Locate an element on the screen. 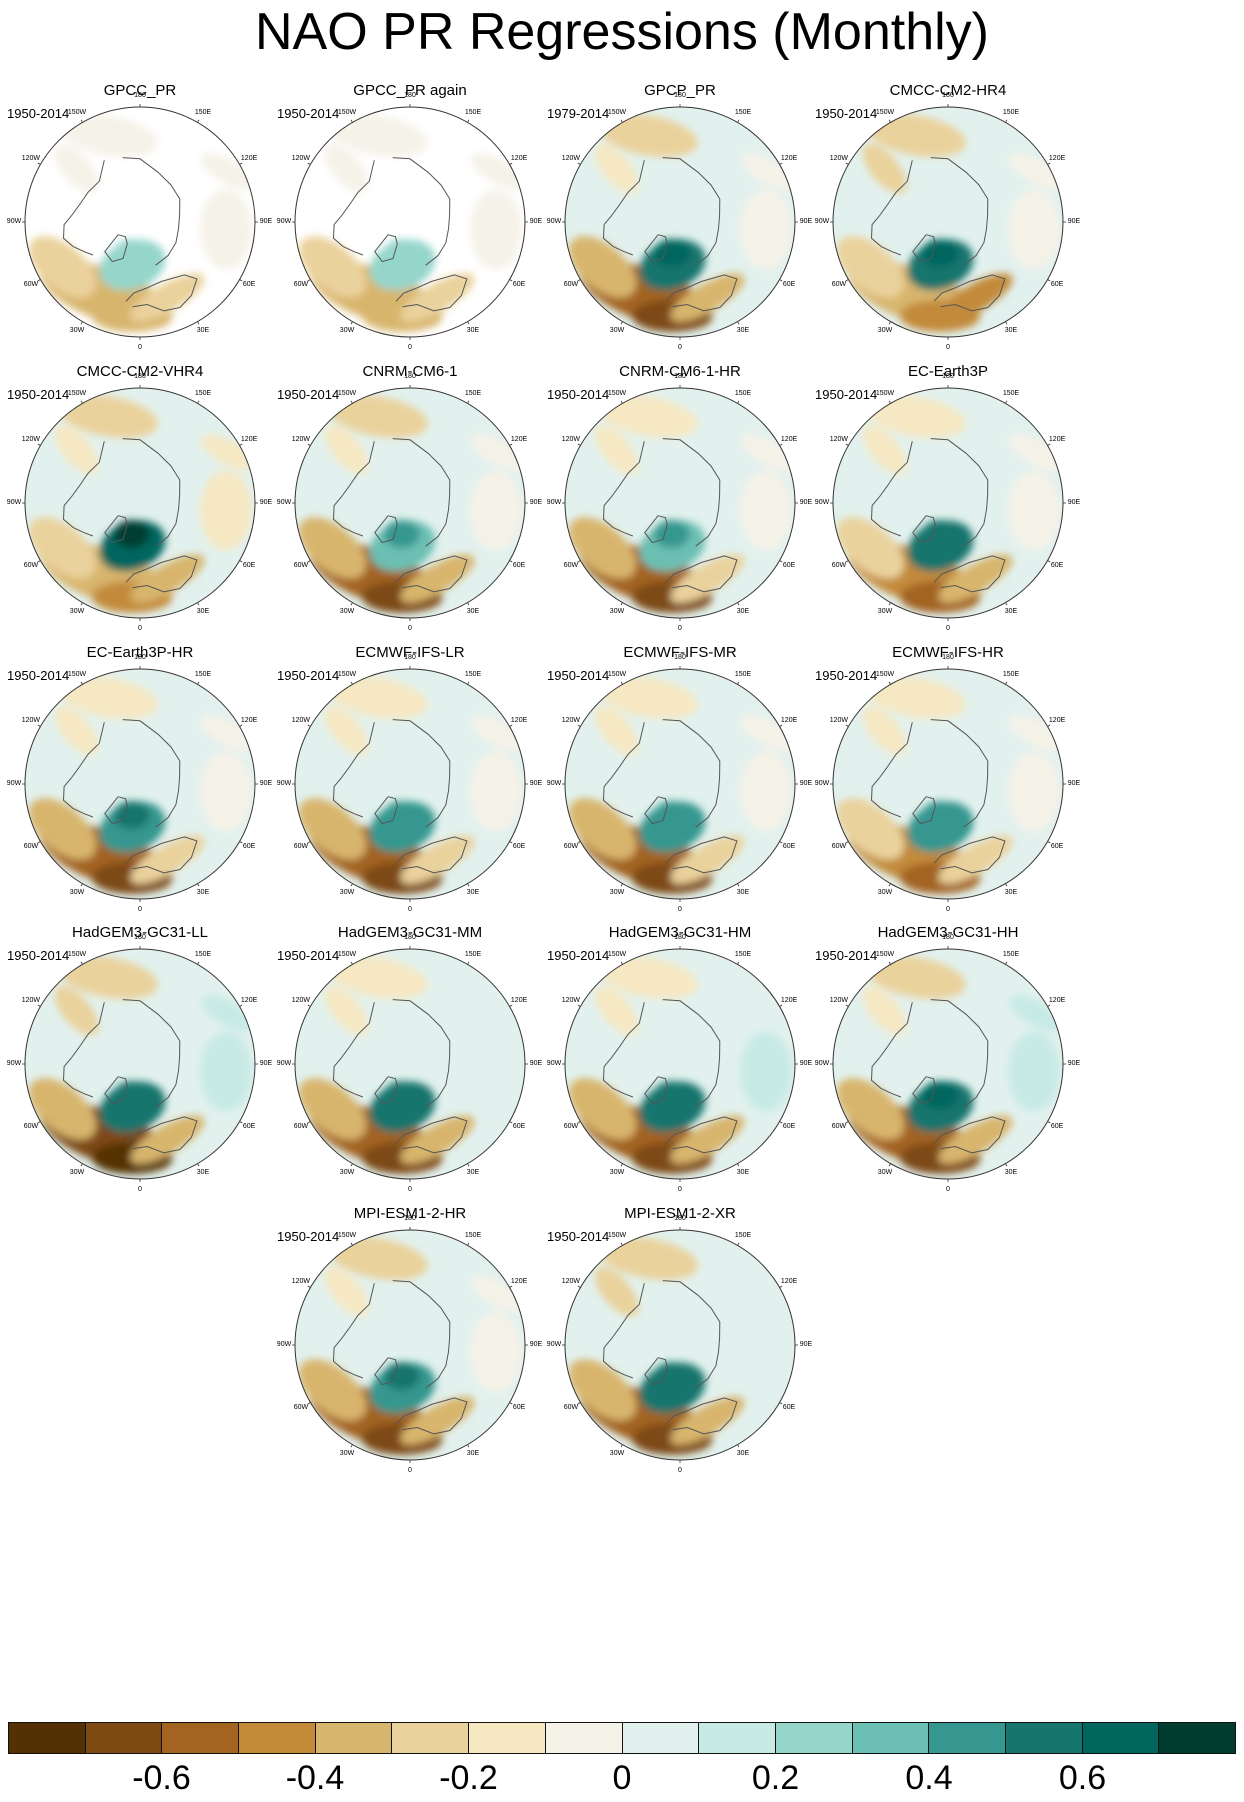 Image resolution: width=1244 pixels, height=1802 pixels. europe-negative is located at coordinates (975, 578).